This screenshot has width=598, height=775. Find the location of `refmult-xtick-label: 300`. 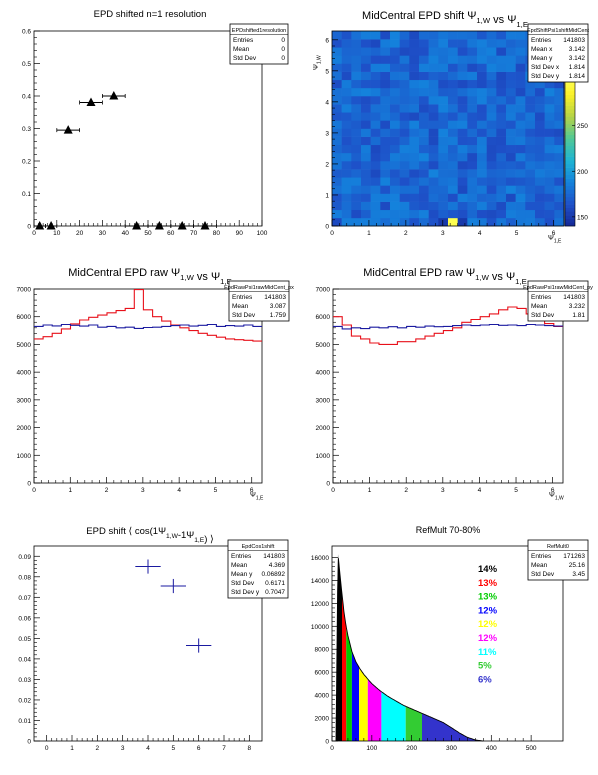

refmult-xtick-label: 300 is located at coordinates (451, 748).